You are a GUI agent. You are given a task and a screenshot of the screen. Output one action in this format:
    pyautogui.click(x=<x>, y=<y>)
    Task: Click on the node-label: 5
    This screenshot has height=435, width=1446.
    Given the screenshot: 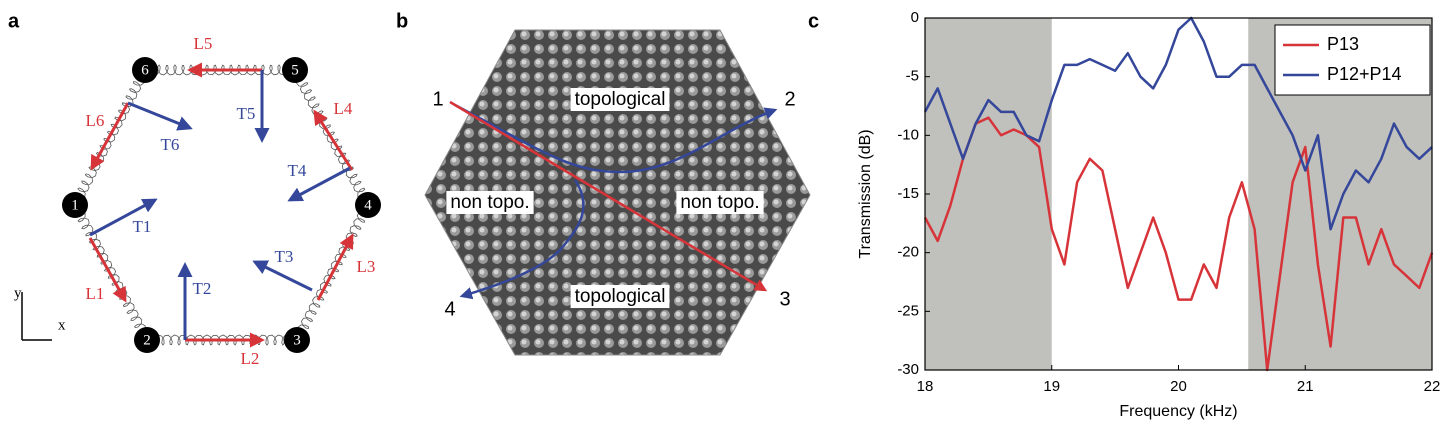 What is the action you would take?
    pyautogui.click(x=295, y=70)
    